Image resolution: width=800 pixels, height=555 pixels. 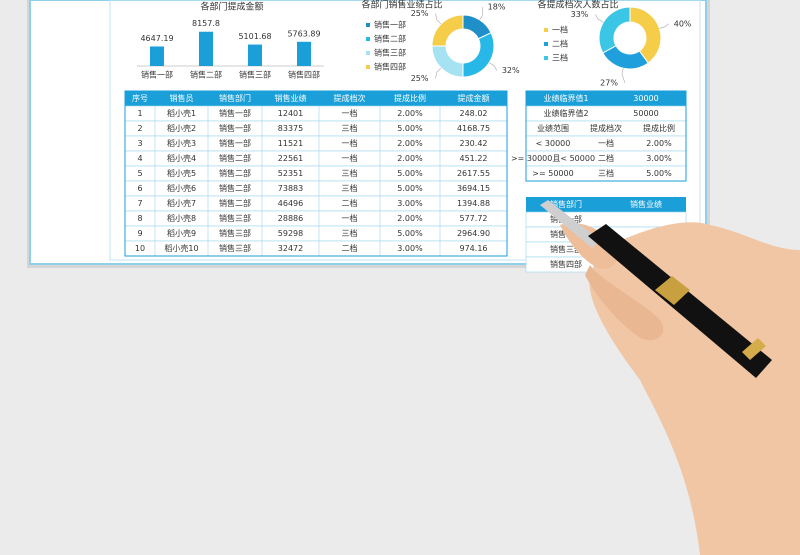 What do you see at coordinates (474, 218) in the screenshot?
I see `table-cell: 577.72` at bounding box center [474, 218].